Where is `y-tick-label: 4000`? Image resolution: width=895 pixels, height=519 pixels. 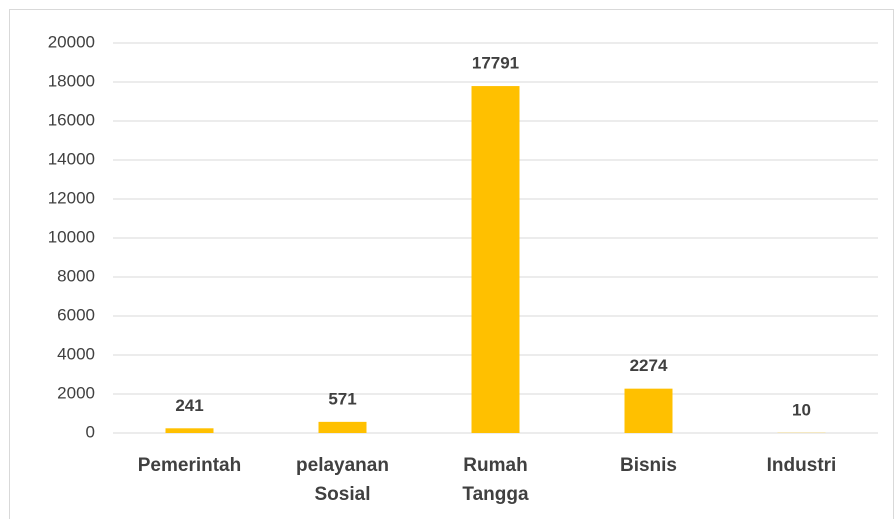 y-tick-label: 4000 is located at coordinates (76, 353).